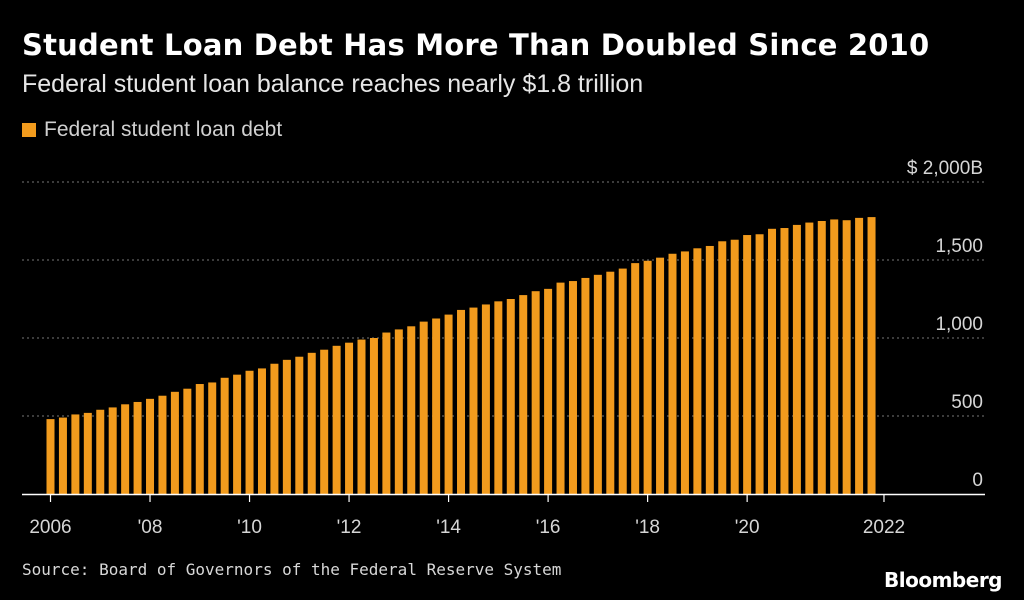 The height and width of the screenshot is (600, 1024). I want to click on x-tick-label: 2022, so click(884, 527).